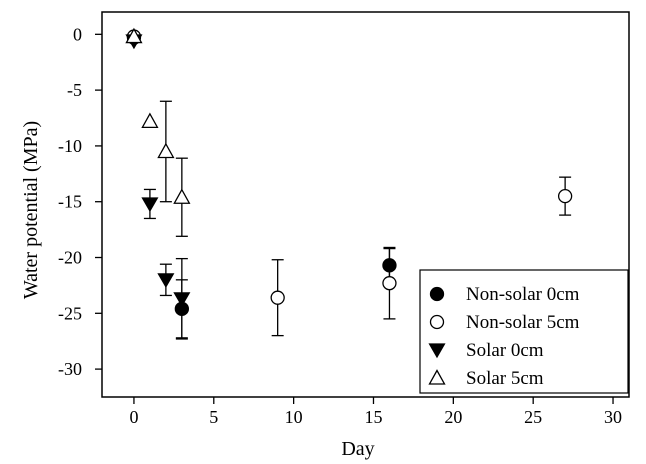  What do you see at coordinates (74, 90) in the screenshot?
I see `y-tick-label: -5` at bounding box center [74, 90].